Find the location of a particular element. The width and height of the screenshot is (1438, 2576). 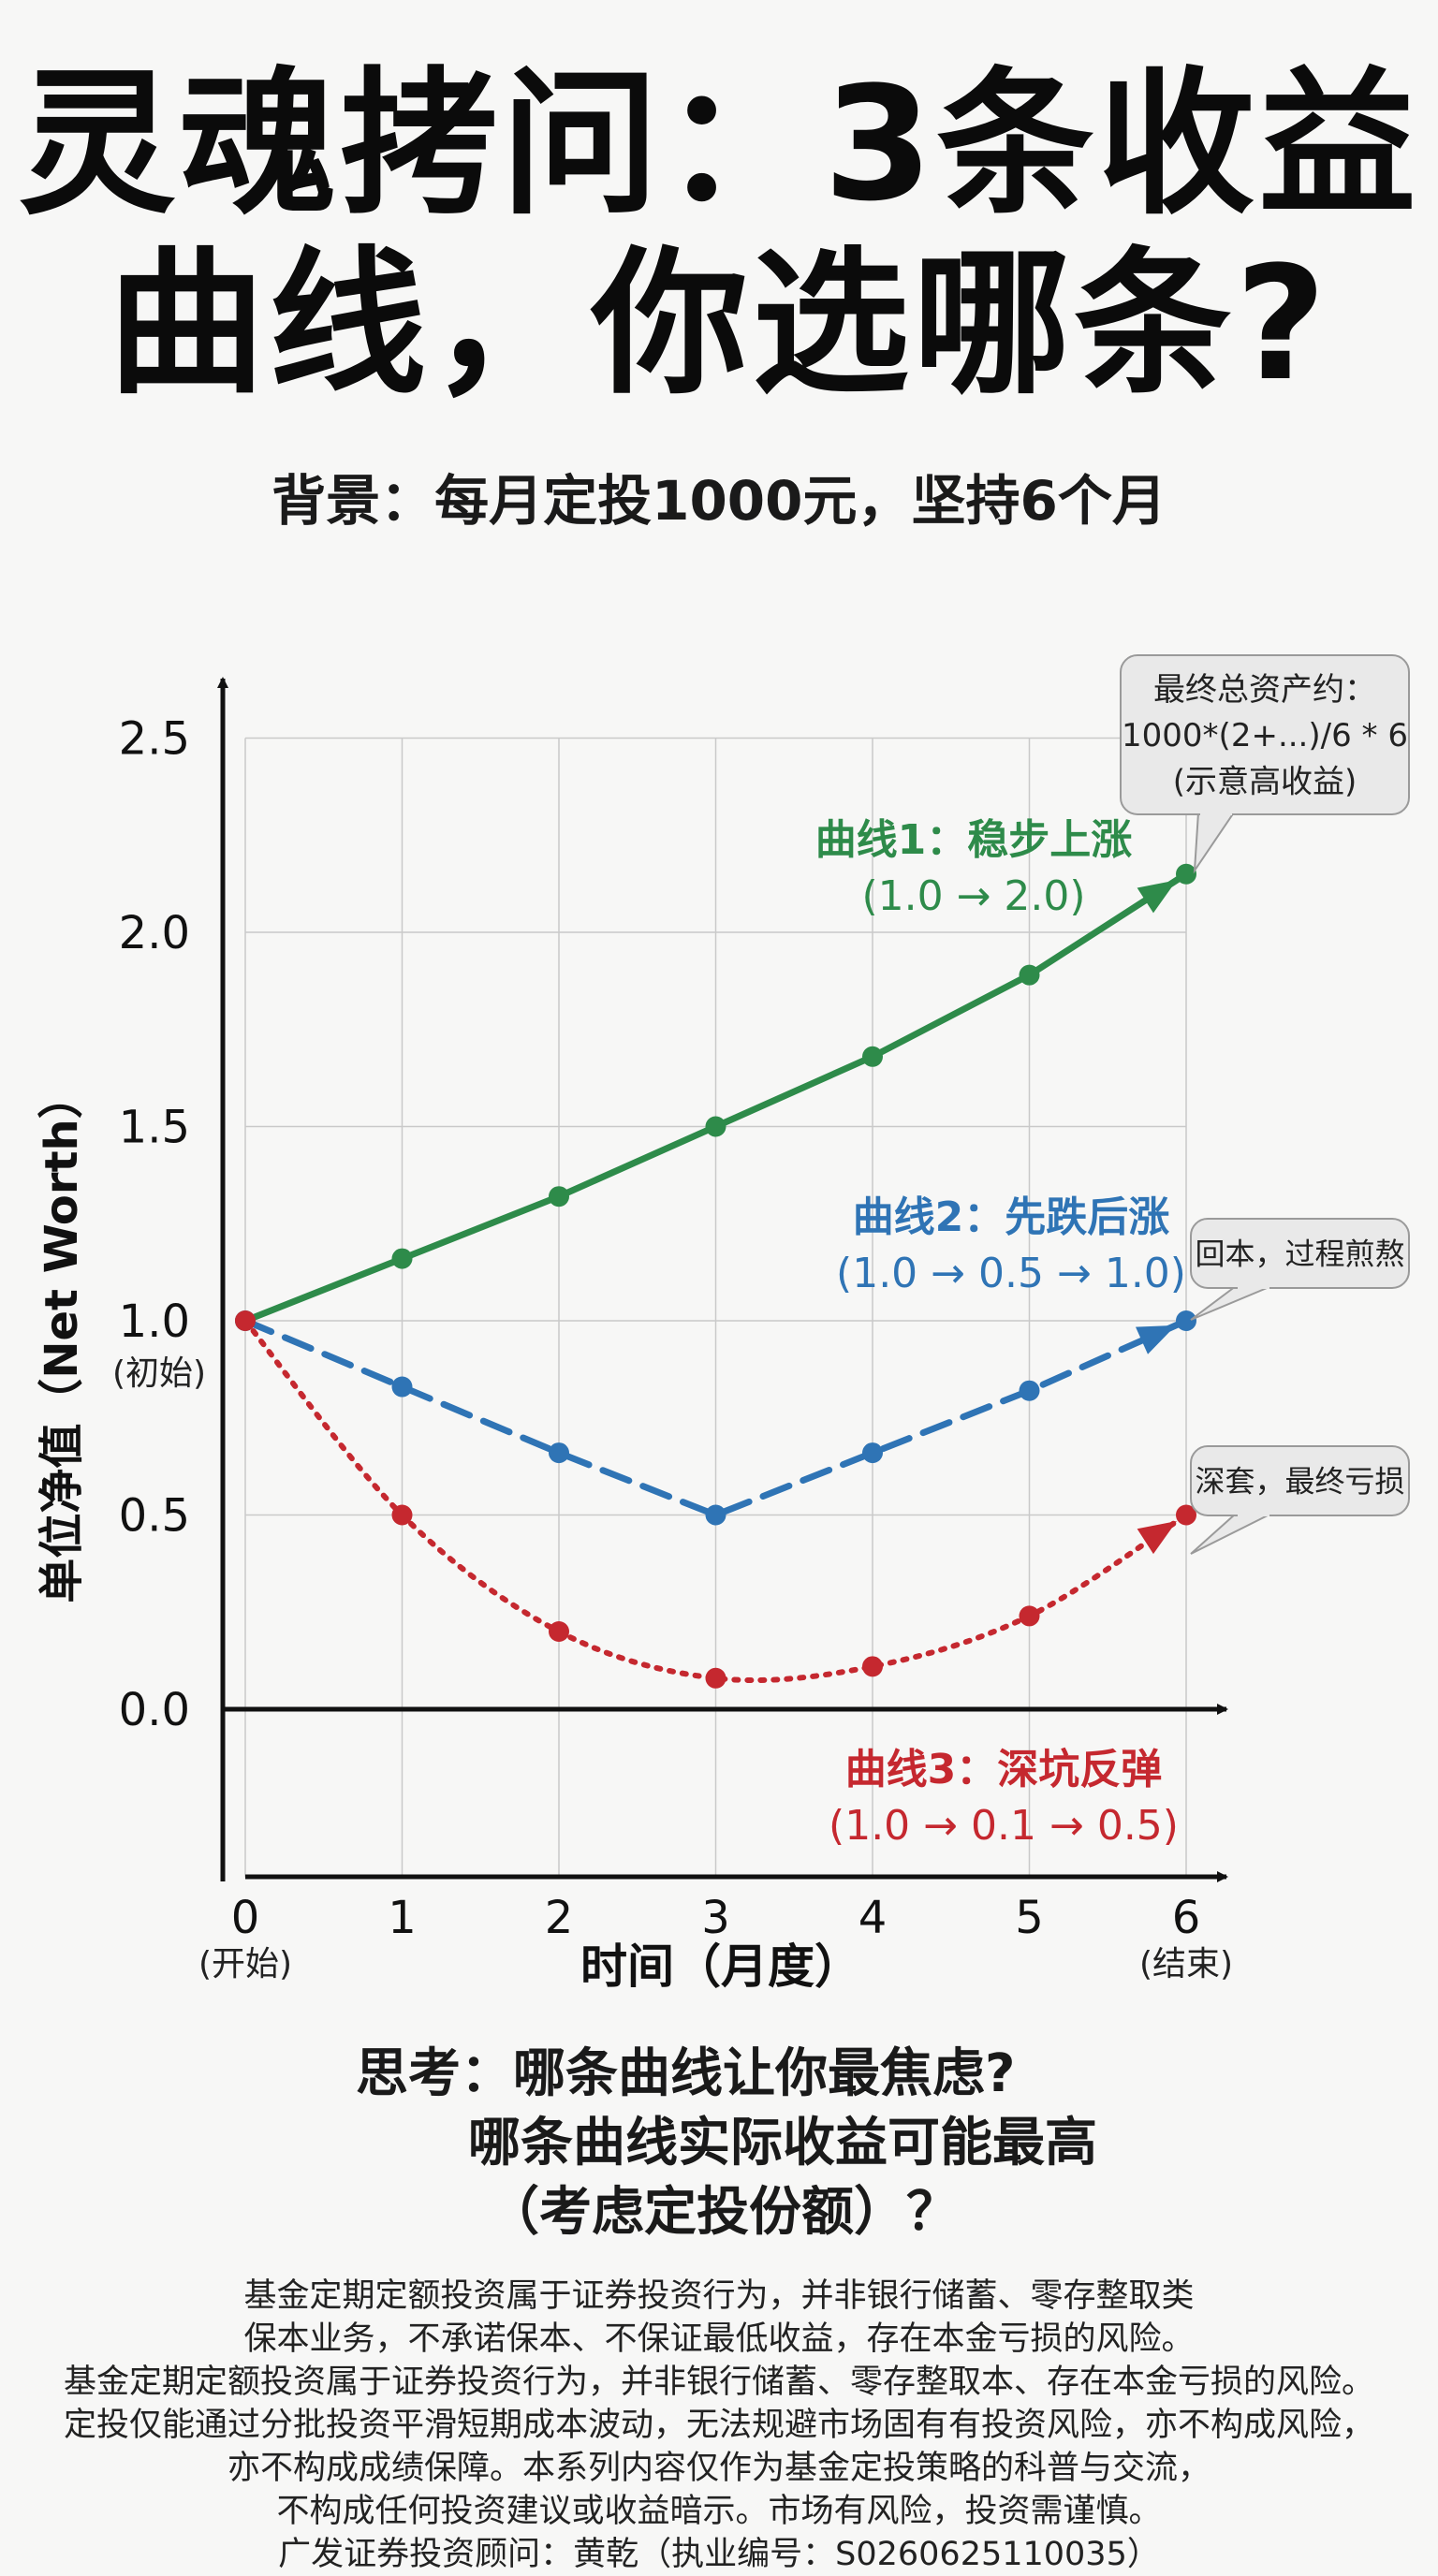

disclaimer-line: 不构成任何投资建议或收益暗示。市场有风险，投资需谨慎。 is located at coordinates (719, 2511).